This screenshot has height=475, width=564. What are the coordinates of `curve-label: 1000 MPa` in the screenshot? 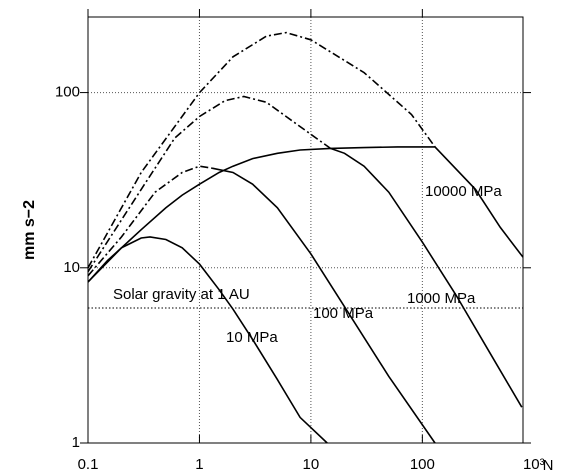 It's located at (441, 298).